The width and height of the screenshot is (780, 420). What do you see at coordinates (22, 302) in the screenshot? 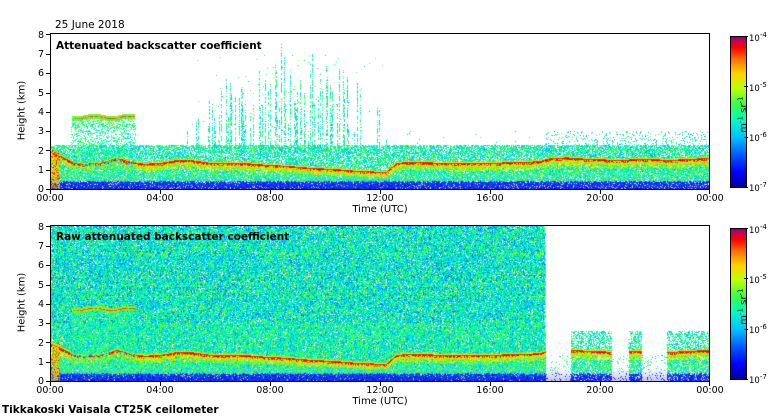
I see `yaxis-title-2: Height (km)` at bounding box center [22, 302].